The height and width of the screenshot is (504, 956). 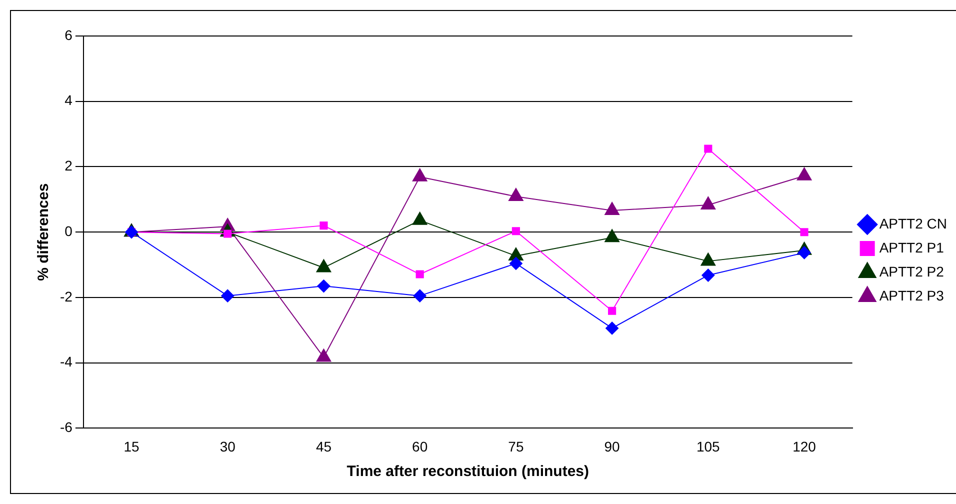 I want to click on y-tick-label: -2, so click(x=66, y=296).